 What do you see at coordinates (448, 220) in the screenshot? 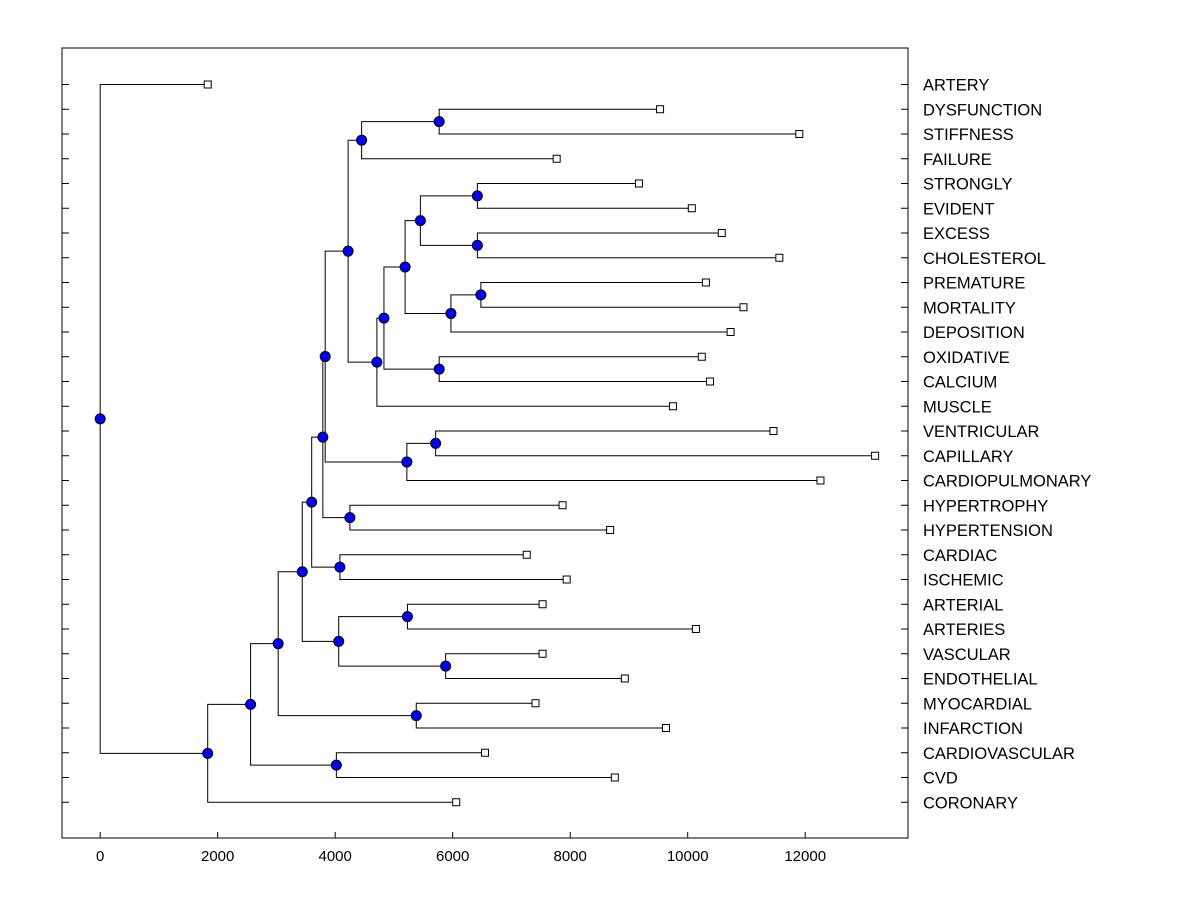
I see `branch-n-strong-chol` at bounding box center [448, 220].